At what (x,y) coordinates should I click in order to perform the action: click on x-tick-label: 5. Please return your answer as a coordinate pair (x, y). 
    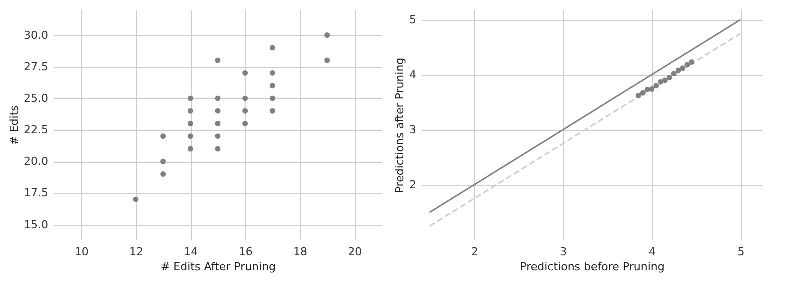
    Looking at the image, I should click on (741, 252).